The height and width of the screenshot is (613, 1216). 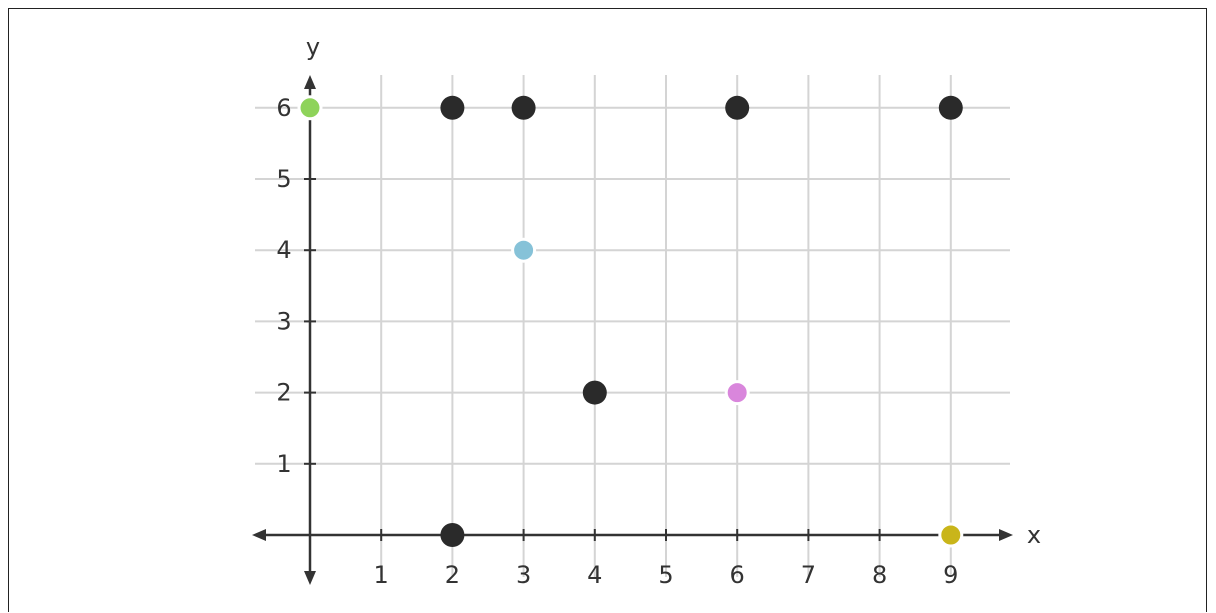 I want to click on x-axis-arrow-left, so click(x=259, y=535).